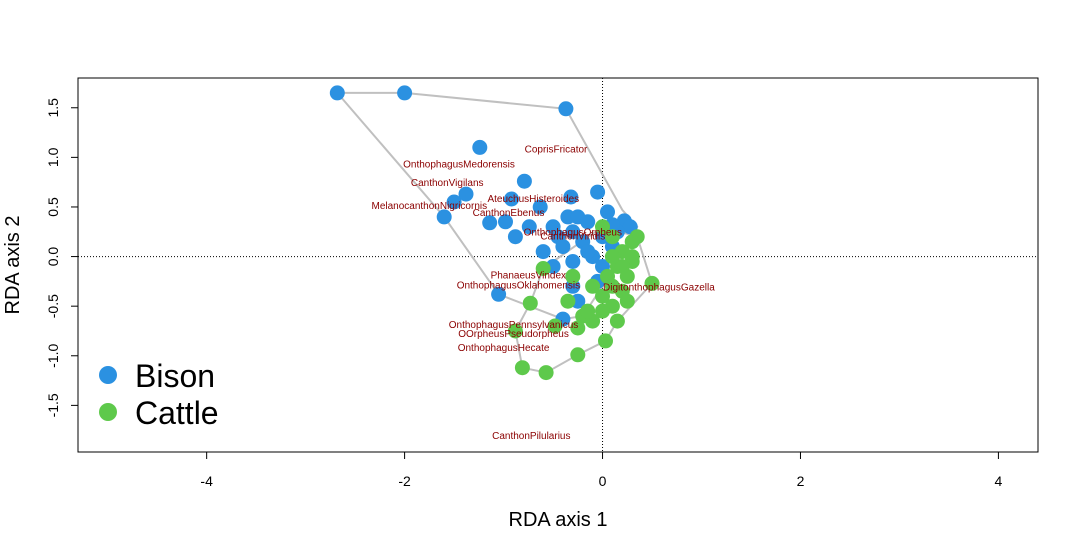 The height and width of the screenshot is (550, 1079). I want to click on species-label: OOrpheusPseudorpheus, so click(513, 334).